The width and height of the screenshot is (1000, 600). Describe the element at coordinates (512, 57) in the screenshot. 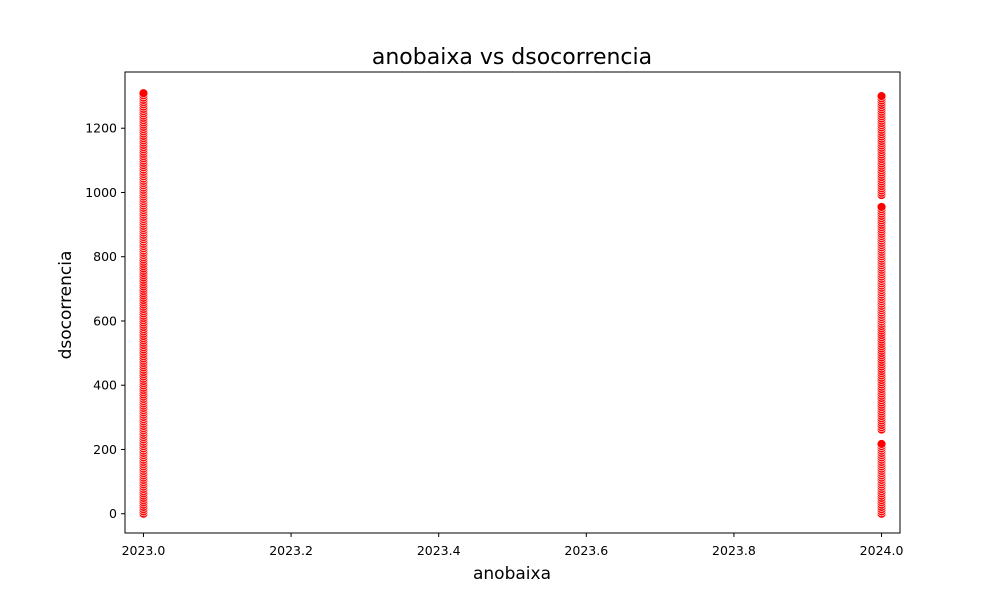

I see `chart-title: anobaixa vs dsocorrencia` at that location.